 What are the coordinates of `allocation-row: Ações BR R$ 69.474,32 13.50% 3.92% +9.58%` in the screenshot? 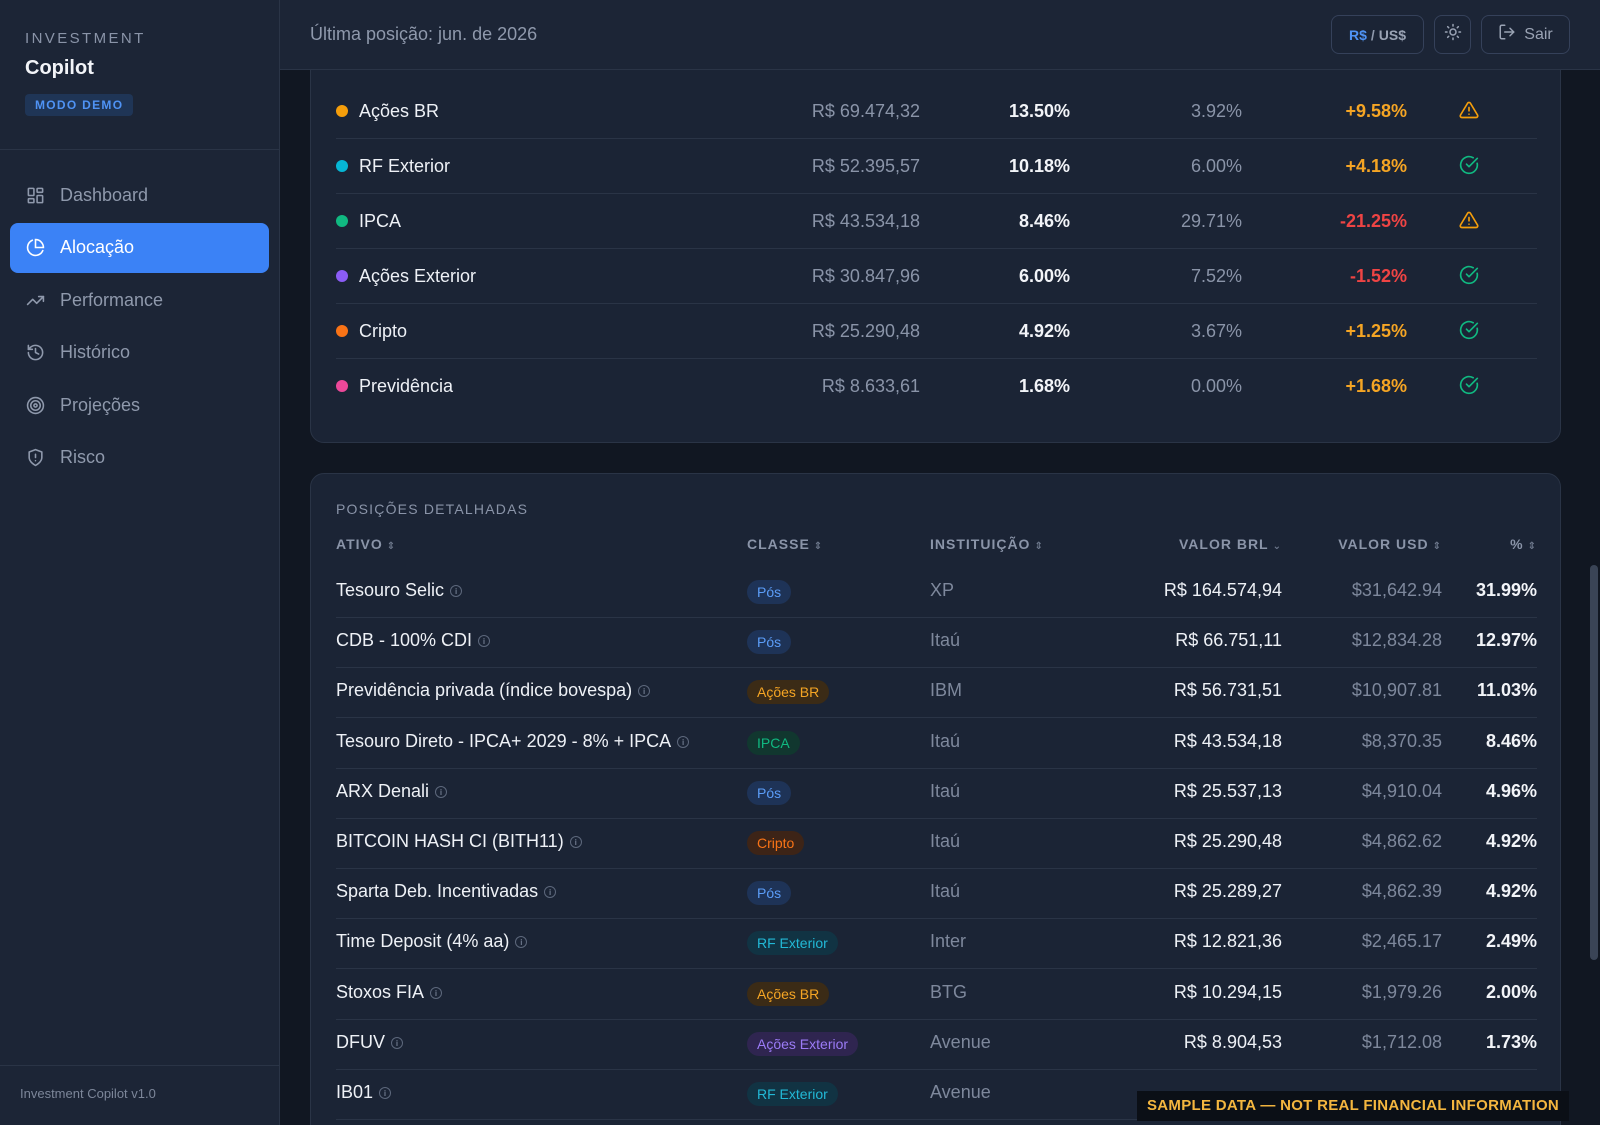 It's located at (936, 111).